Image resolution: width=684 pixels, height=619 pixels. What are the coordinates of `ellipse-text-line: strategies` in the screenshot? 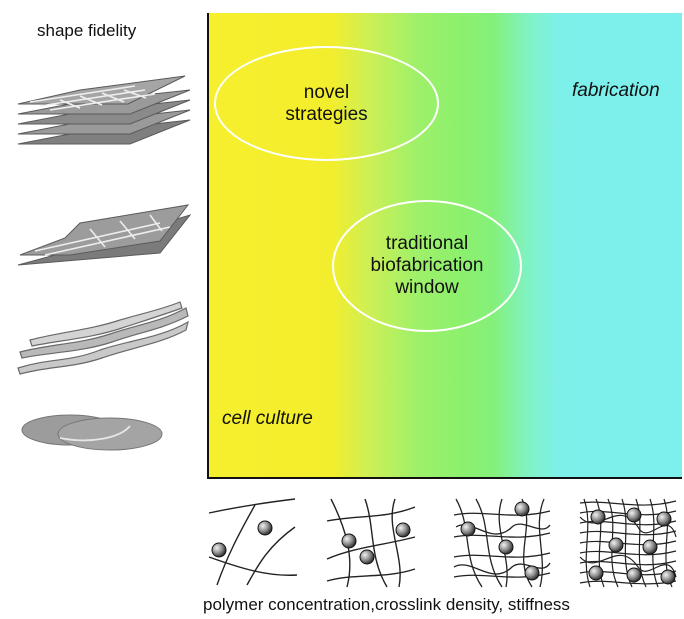 It's located at (326, 114).